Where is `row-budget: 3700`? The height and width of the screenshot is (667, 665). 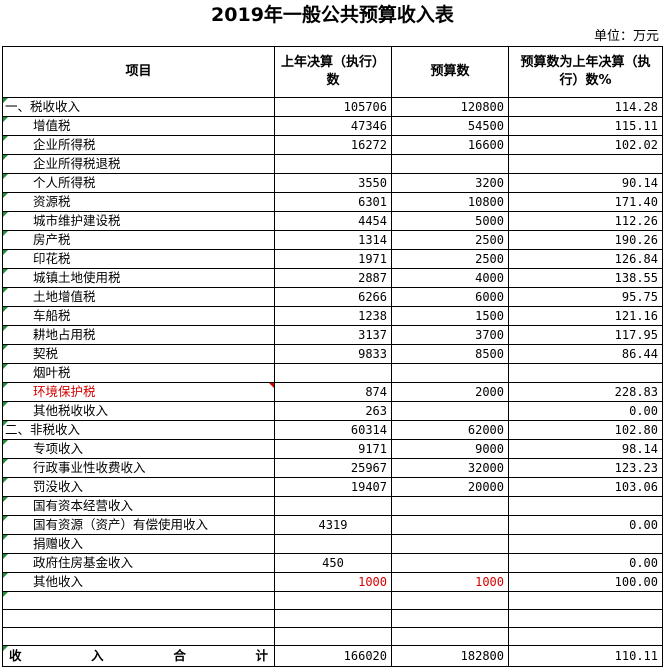
row-budget: 3700 is located at coordinates (450, 335).